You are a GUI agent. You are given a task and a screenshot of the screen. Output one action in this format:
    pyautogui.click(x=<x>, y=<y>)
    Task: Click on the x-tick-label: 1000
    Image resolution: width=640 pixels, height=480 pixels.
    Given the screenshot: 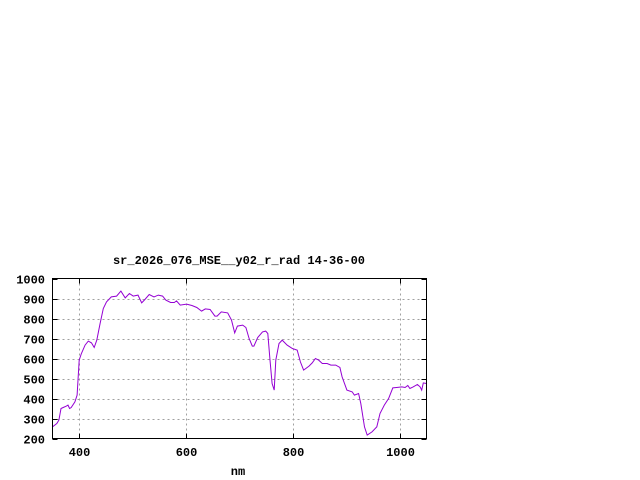 What is the action you would take?
    pyautogui.click(x=400, y=453)
    